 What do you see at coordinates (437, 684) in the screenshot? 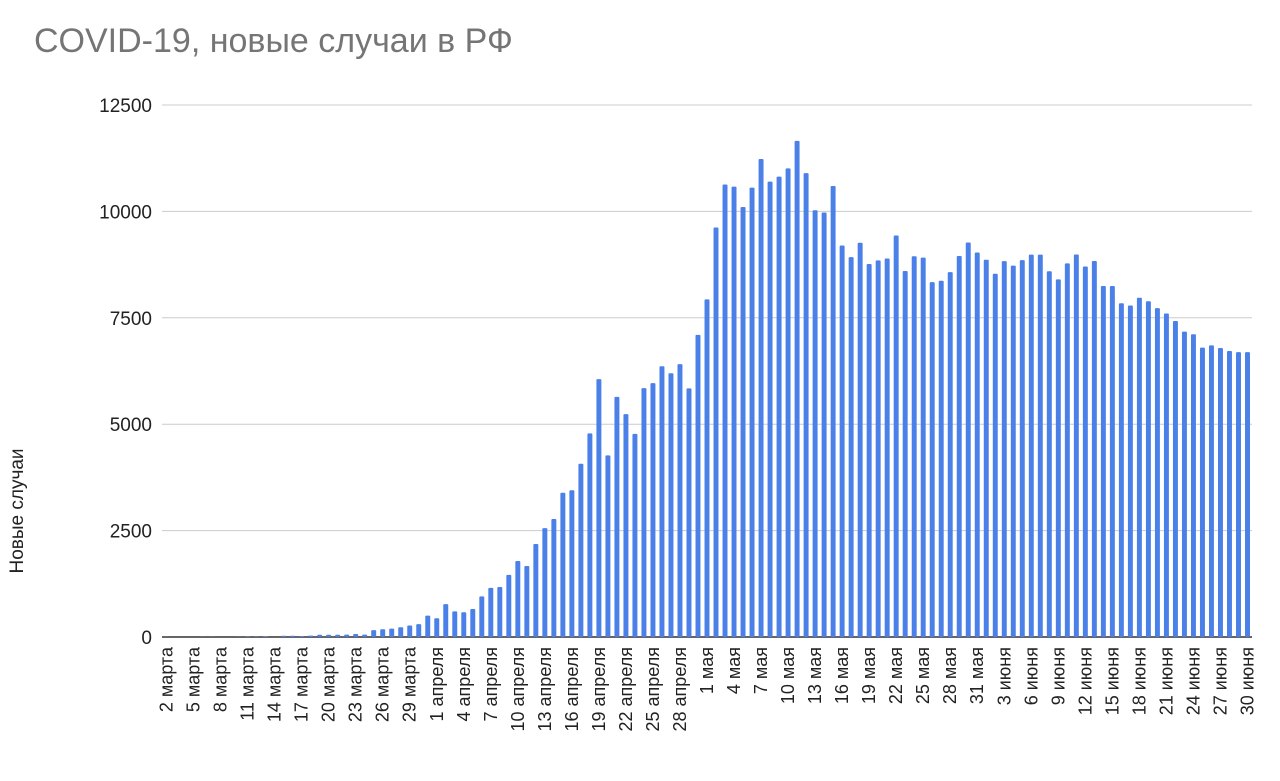
I see `x-tick-label: 1 апреля` at bounding box center [437, 684].